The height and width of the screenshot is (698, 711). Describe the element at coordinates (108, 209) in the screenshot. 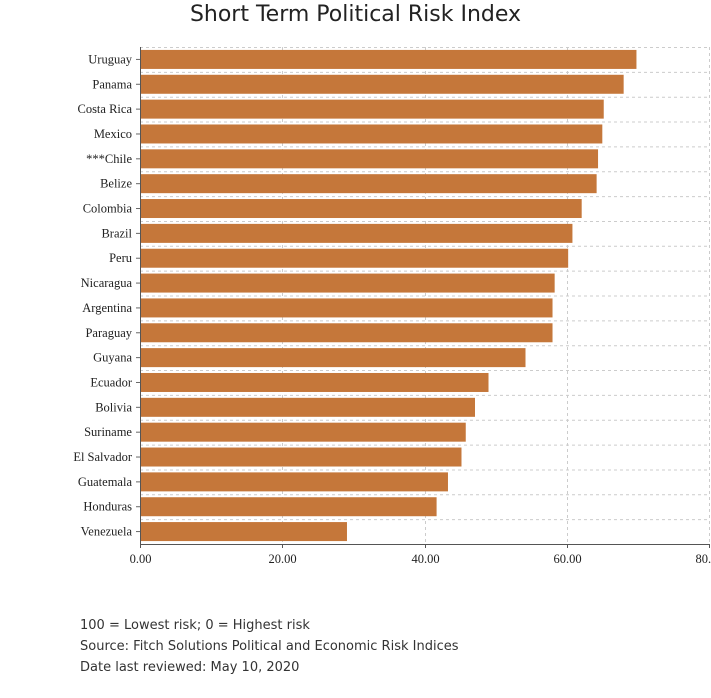

I see `category-label: Colombia` at that location.